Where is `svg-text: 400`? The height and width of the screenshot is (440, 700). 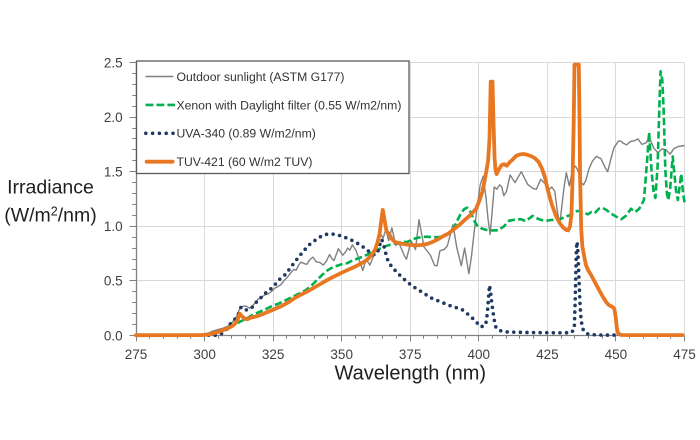
svg-text: 400 is located at coordinates (479, 354).